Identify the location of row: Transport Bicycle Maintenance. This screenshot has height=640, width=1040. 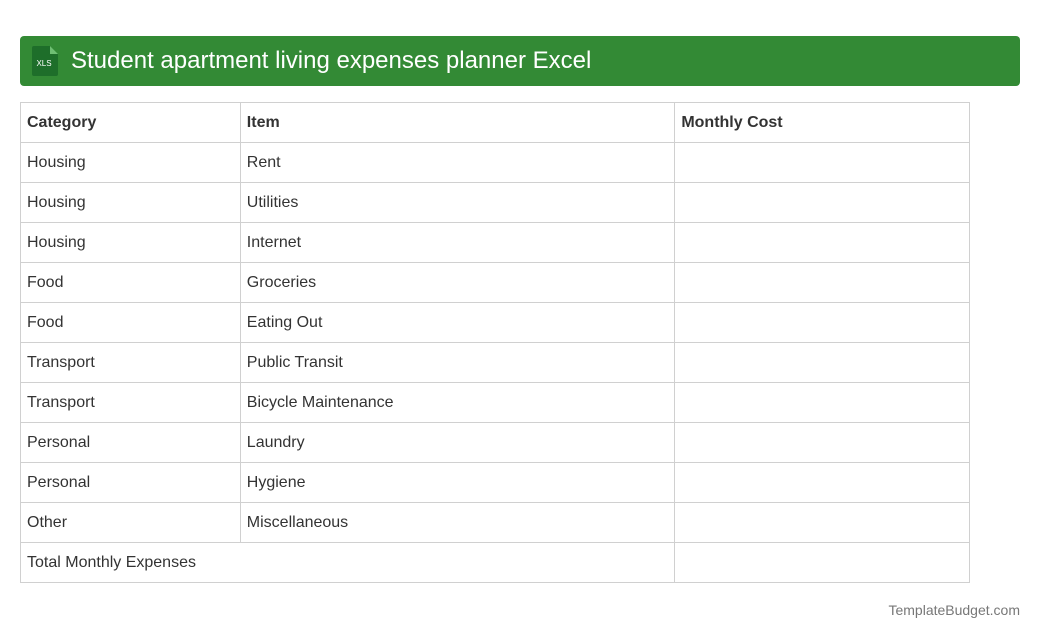
(495, 402).